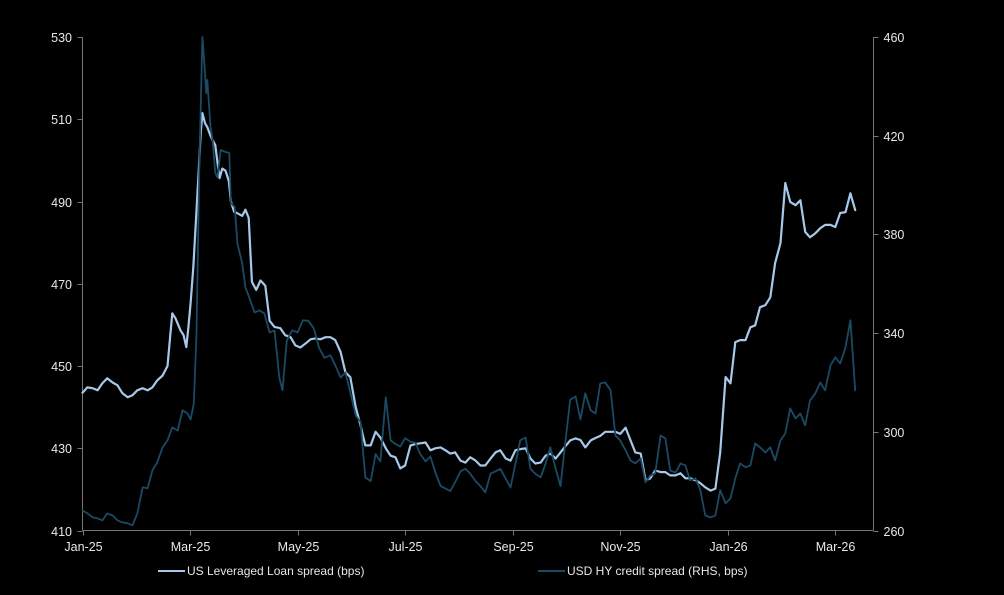 This screenshot has height=595, width=1004. Describe the element at coordinates (405, 547) in the screenshot. I see `x-axis-tick-label: Jul-25` at that location.